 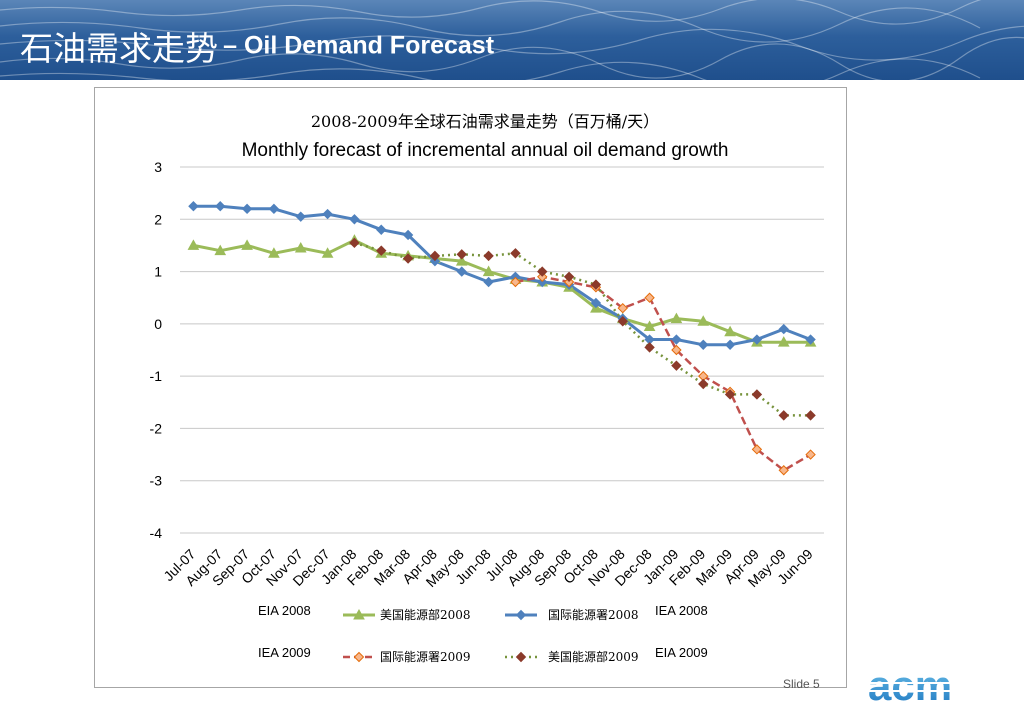 I want to click on legend-tag: IEA 2008, so click(x=681, y=610).